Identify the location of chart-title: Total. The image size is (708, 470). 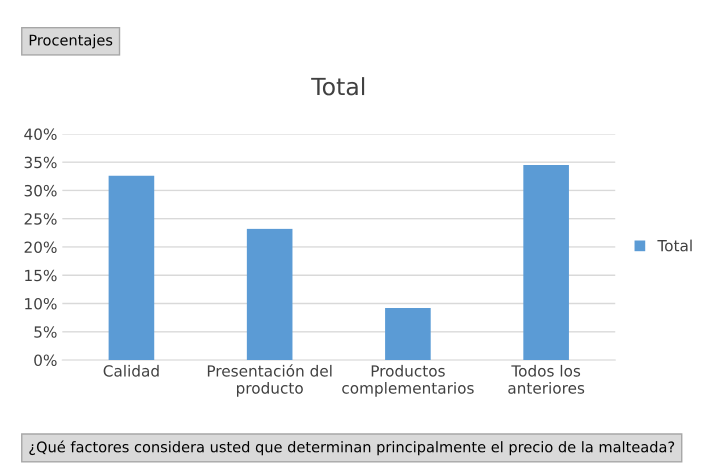
(337, 86).